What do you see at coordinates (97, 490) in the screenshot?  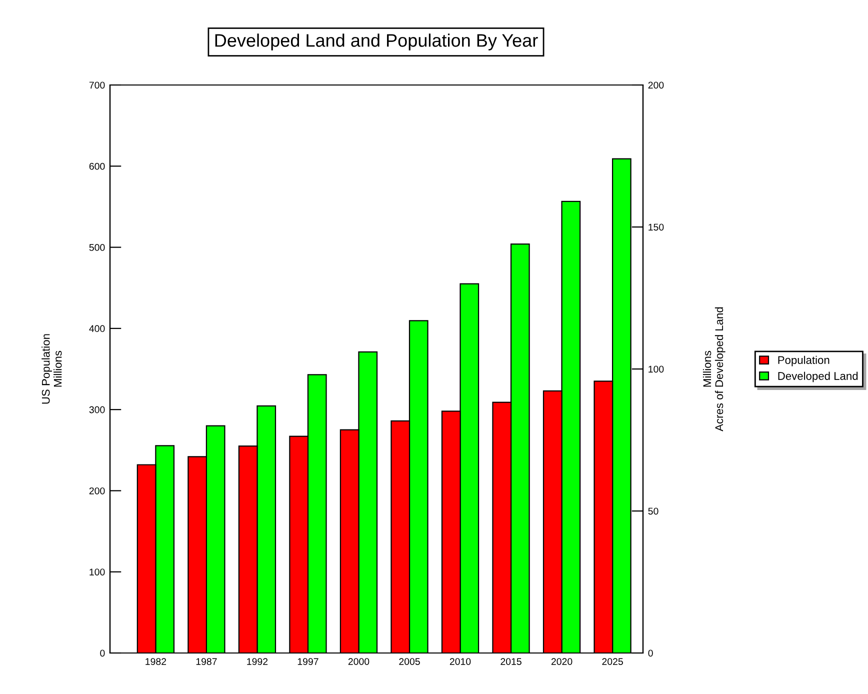 I see `y-tick-label: 200` at bounding box center [97, 490].